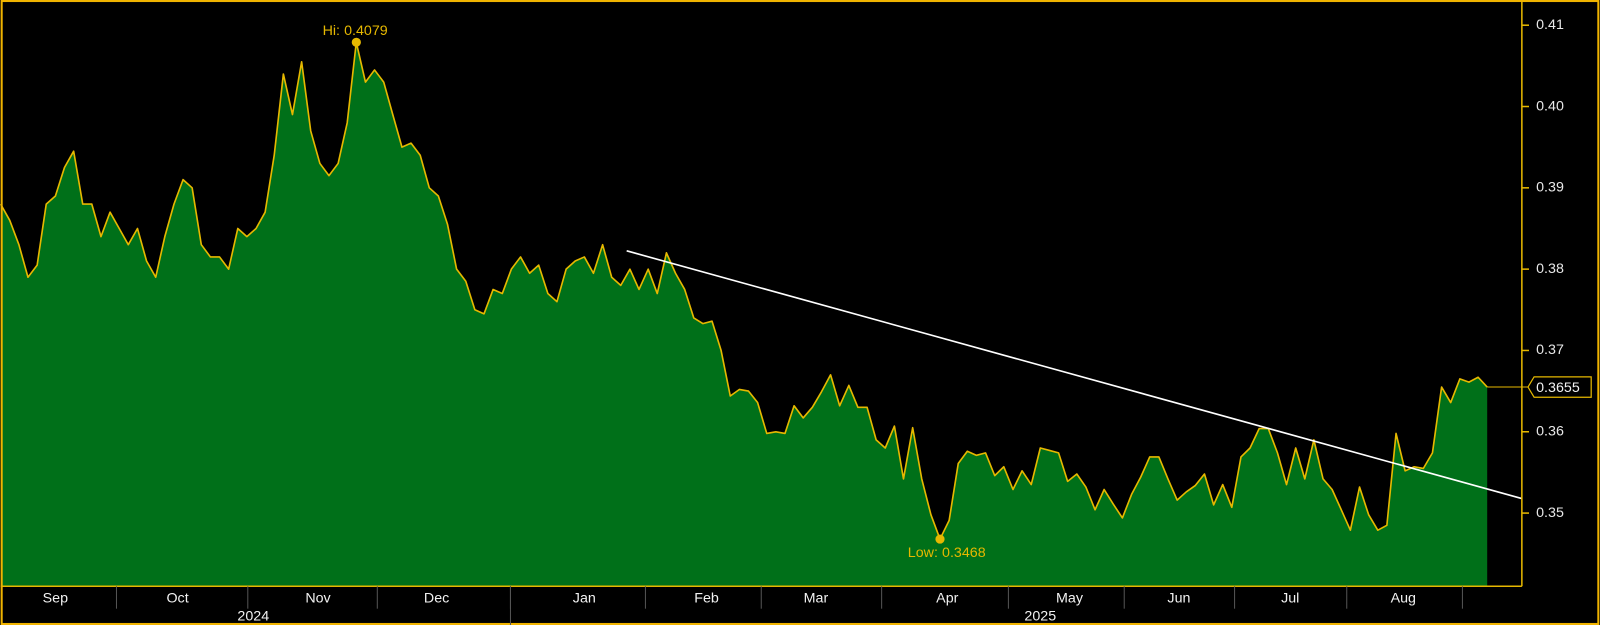 Image resolution: width=1600 pixels, height=625 pixels. Describe the element at coordinates (1070, 598) in the screenshot. I see `x-tick-label: May` at that location.